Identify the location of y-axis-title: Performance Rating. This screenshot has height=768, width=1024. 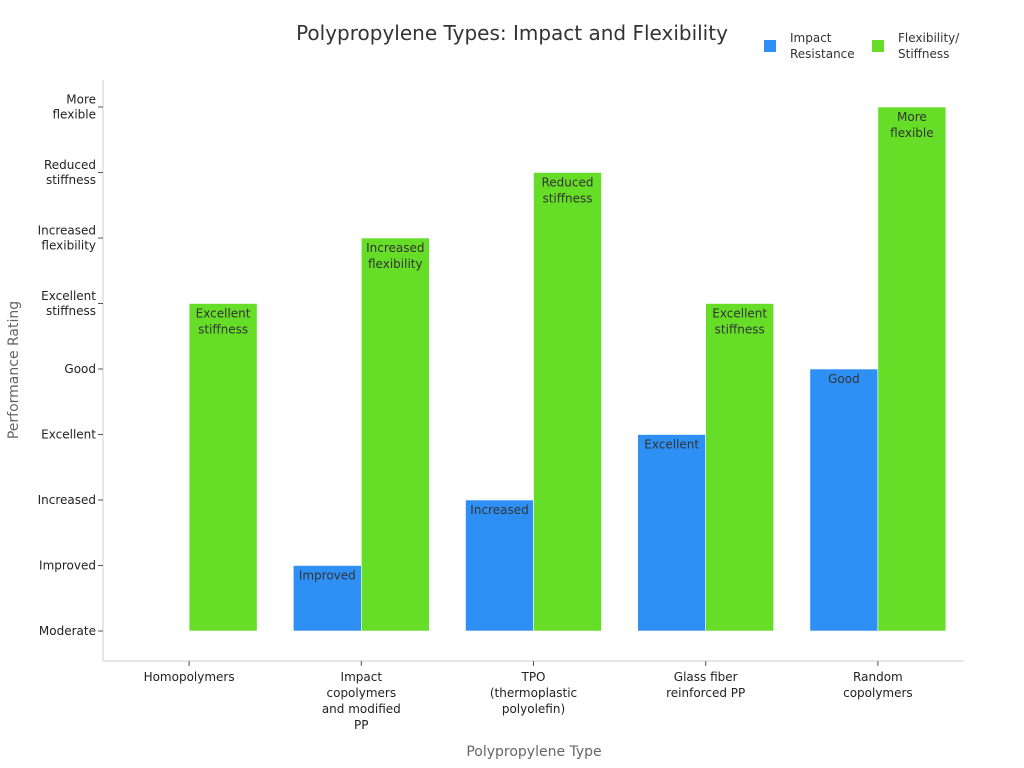
(14, 370).